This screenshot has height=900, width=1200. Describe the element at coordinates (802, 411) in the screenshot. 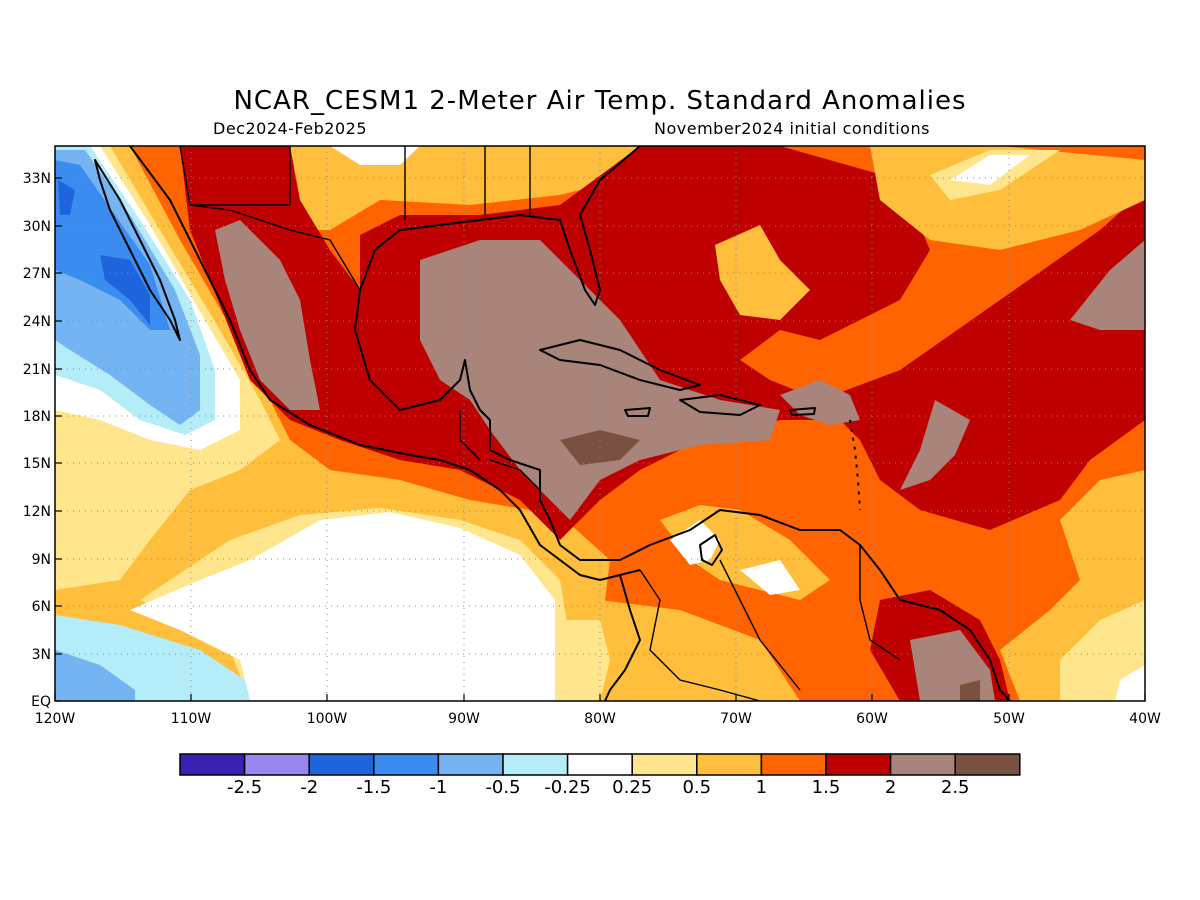

I see `puerto-rico-outline` at that location.